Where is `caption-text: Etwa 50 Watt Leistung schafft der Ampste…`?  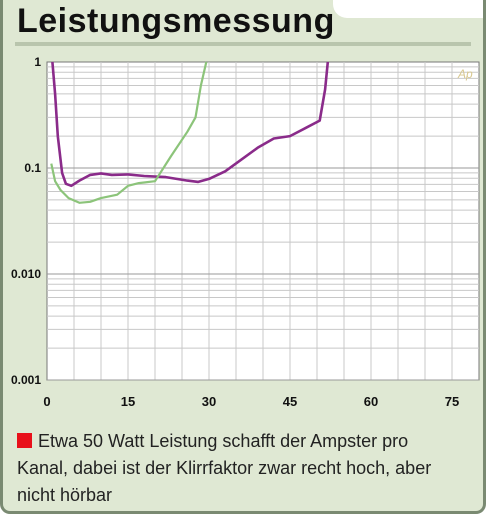
caption-text: Etwa 50 Watt Leistung schafft der Ampste… is located at coordinates (224, 468).